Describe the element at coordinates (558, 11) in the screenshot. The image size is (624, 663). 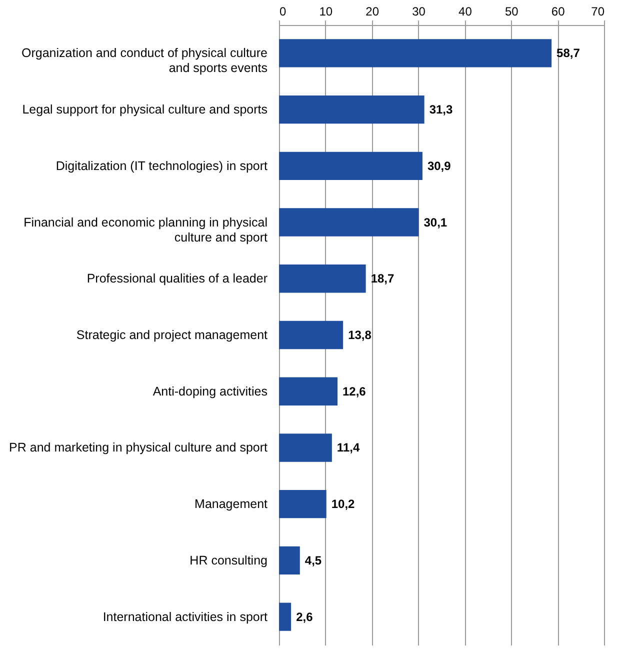
I see `x-tick-label: 60` at that location.